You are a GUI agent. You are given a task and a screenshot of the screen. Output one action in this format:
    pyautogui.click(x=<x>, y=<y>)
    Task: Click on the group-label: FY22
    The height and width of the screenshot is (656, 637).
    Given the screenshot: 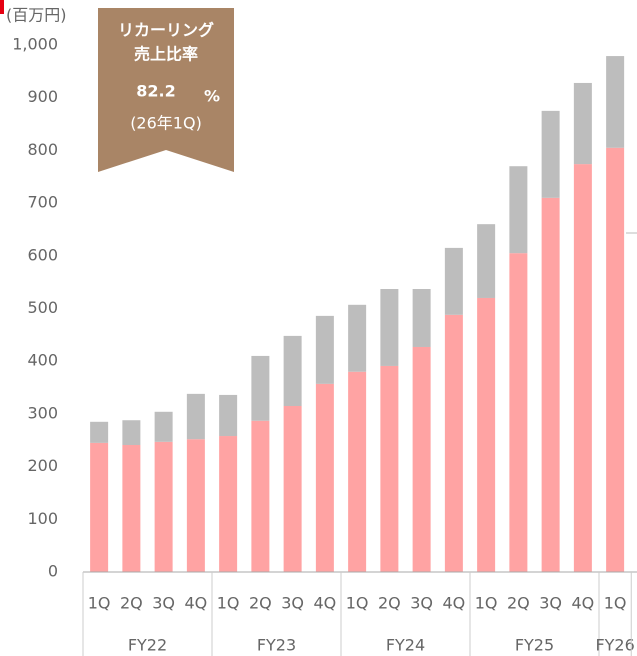 What is the action you would take?
    pyautogui.click(x=147, y=645)
    